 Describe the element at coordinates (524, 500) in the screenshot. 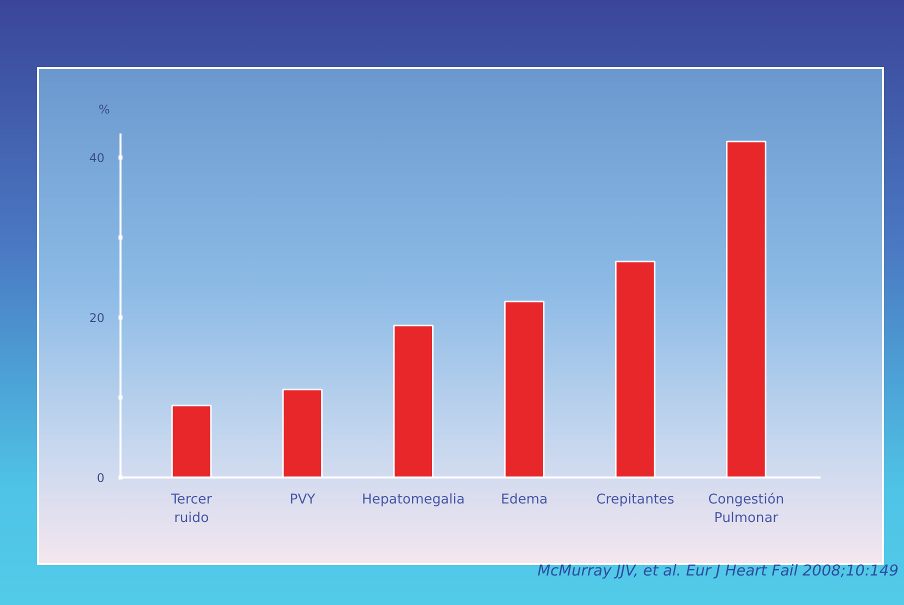

I see `x-tick-label: Edema` at that location.